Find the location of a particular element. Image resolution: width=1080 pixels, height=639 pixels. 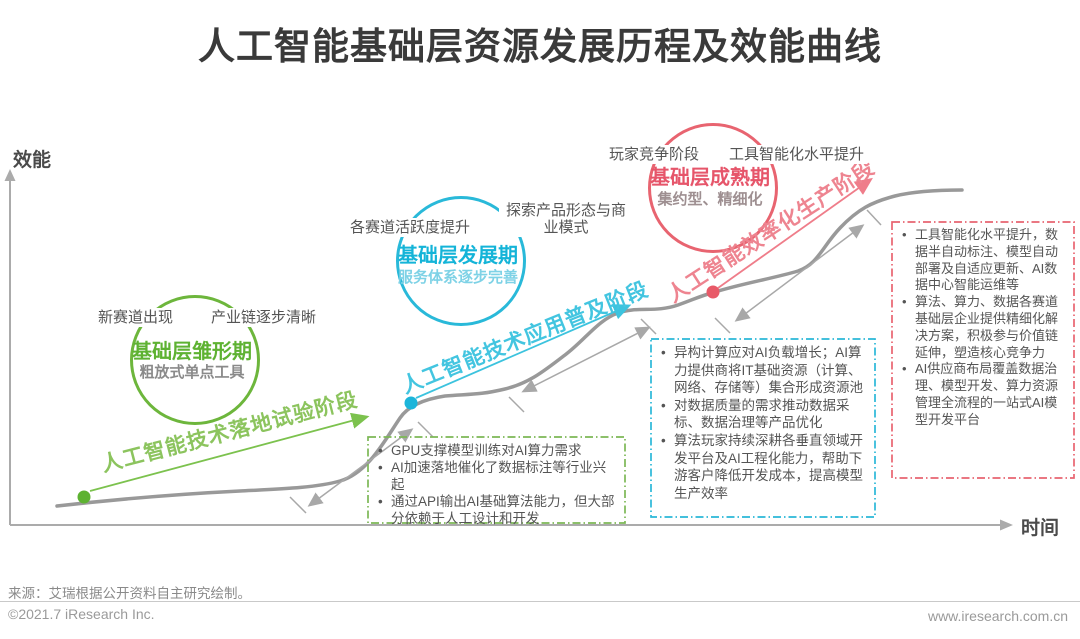

x-axis-label: 时间 is located at coordinates (1040, 528).